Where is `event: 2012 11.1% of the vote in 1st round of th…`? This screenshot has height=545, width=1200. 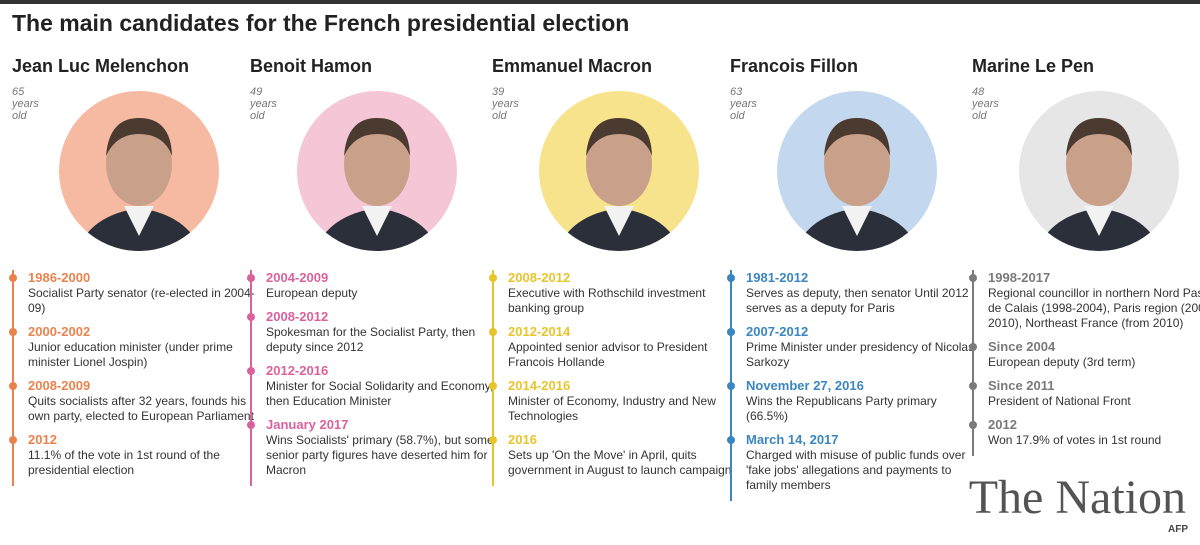 event: 2012 11.1% of the vote in 1st round of th… is located at coordinates (133, 455).